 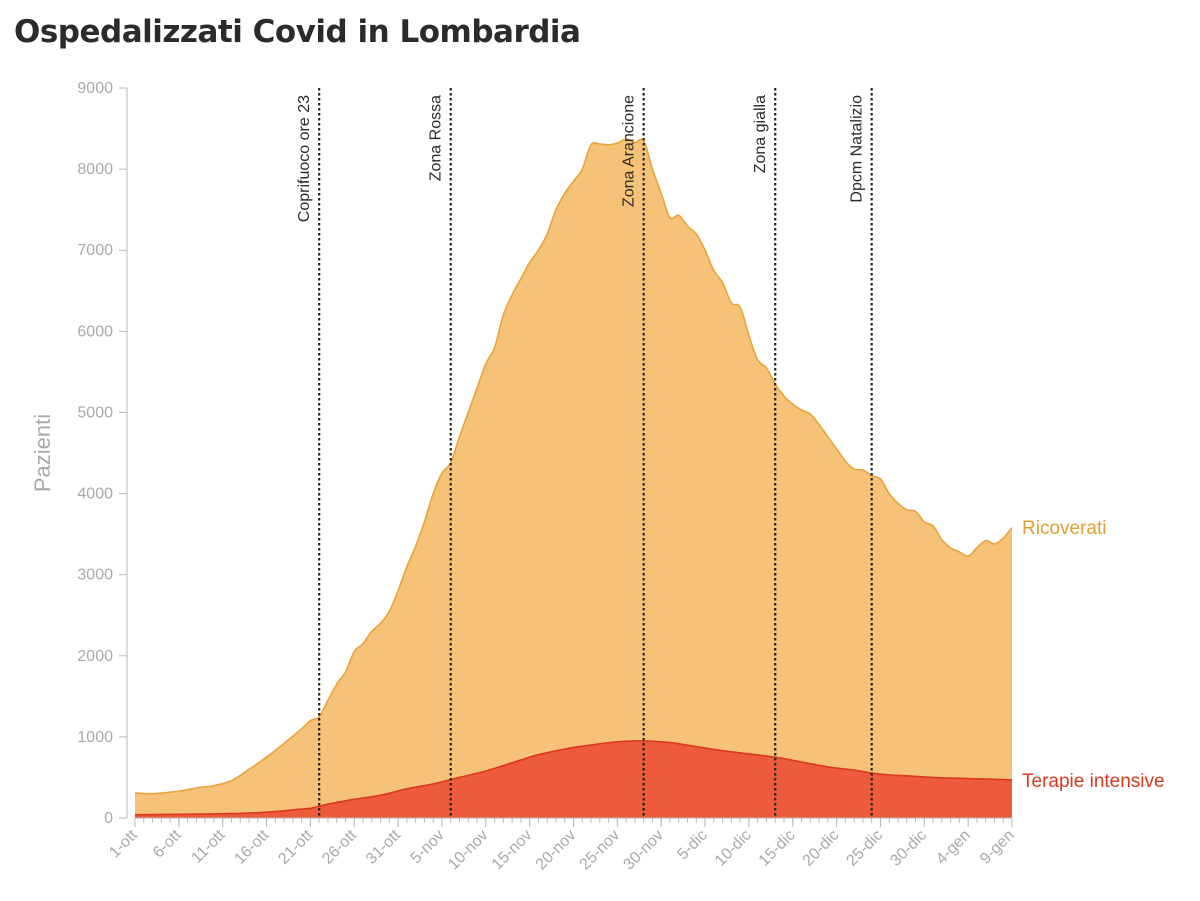 What do you see at coordinates (339, 846) in the screenshot?
I see `x-tick-label: 26-ott` at bounding box center [339, 846].